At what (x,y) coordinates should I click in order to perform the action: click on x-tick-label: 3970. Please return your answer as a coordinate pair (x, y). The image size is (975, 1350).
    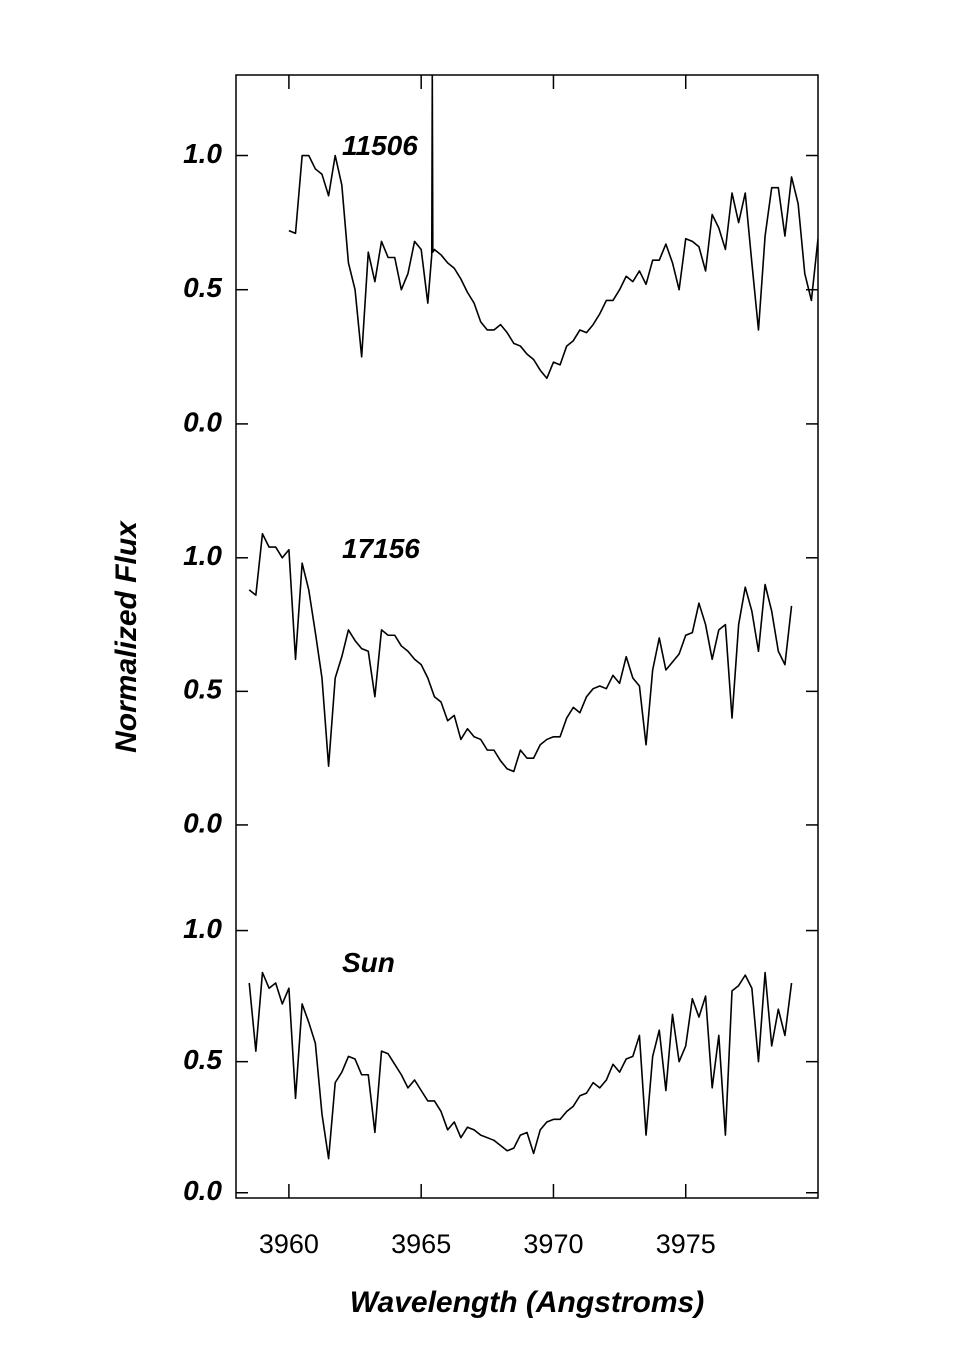
    Looking at the image, I should click on (553, 1244).